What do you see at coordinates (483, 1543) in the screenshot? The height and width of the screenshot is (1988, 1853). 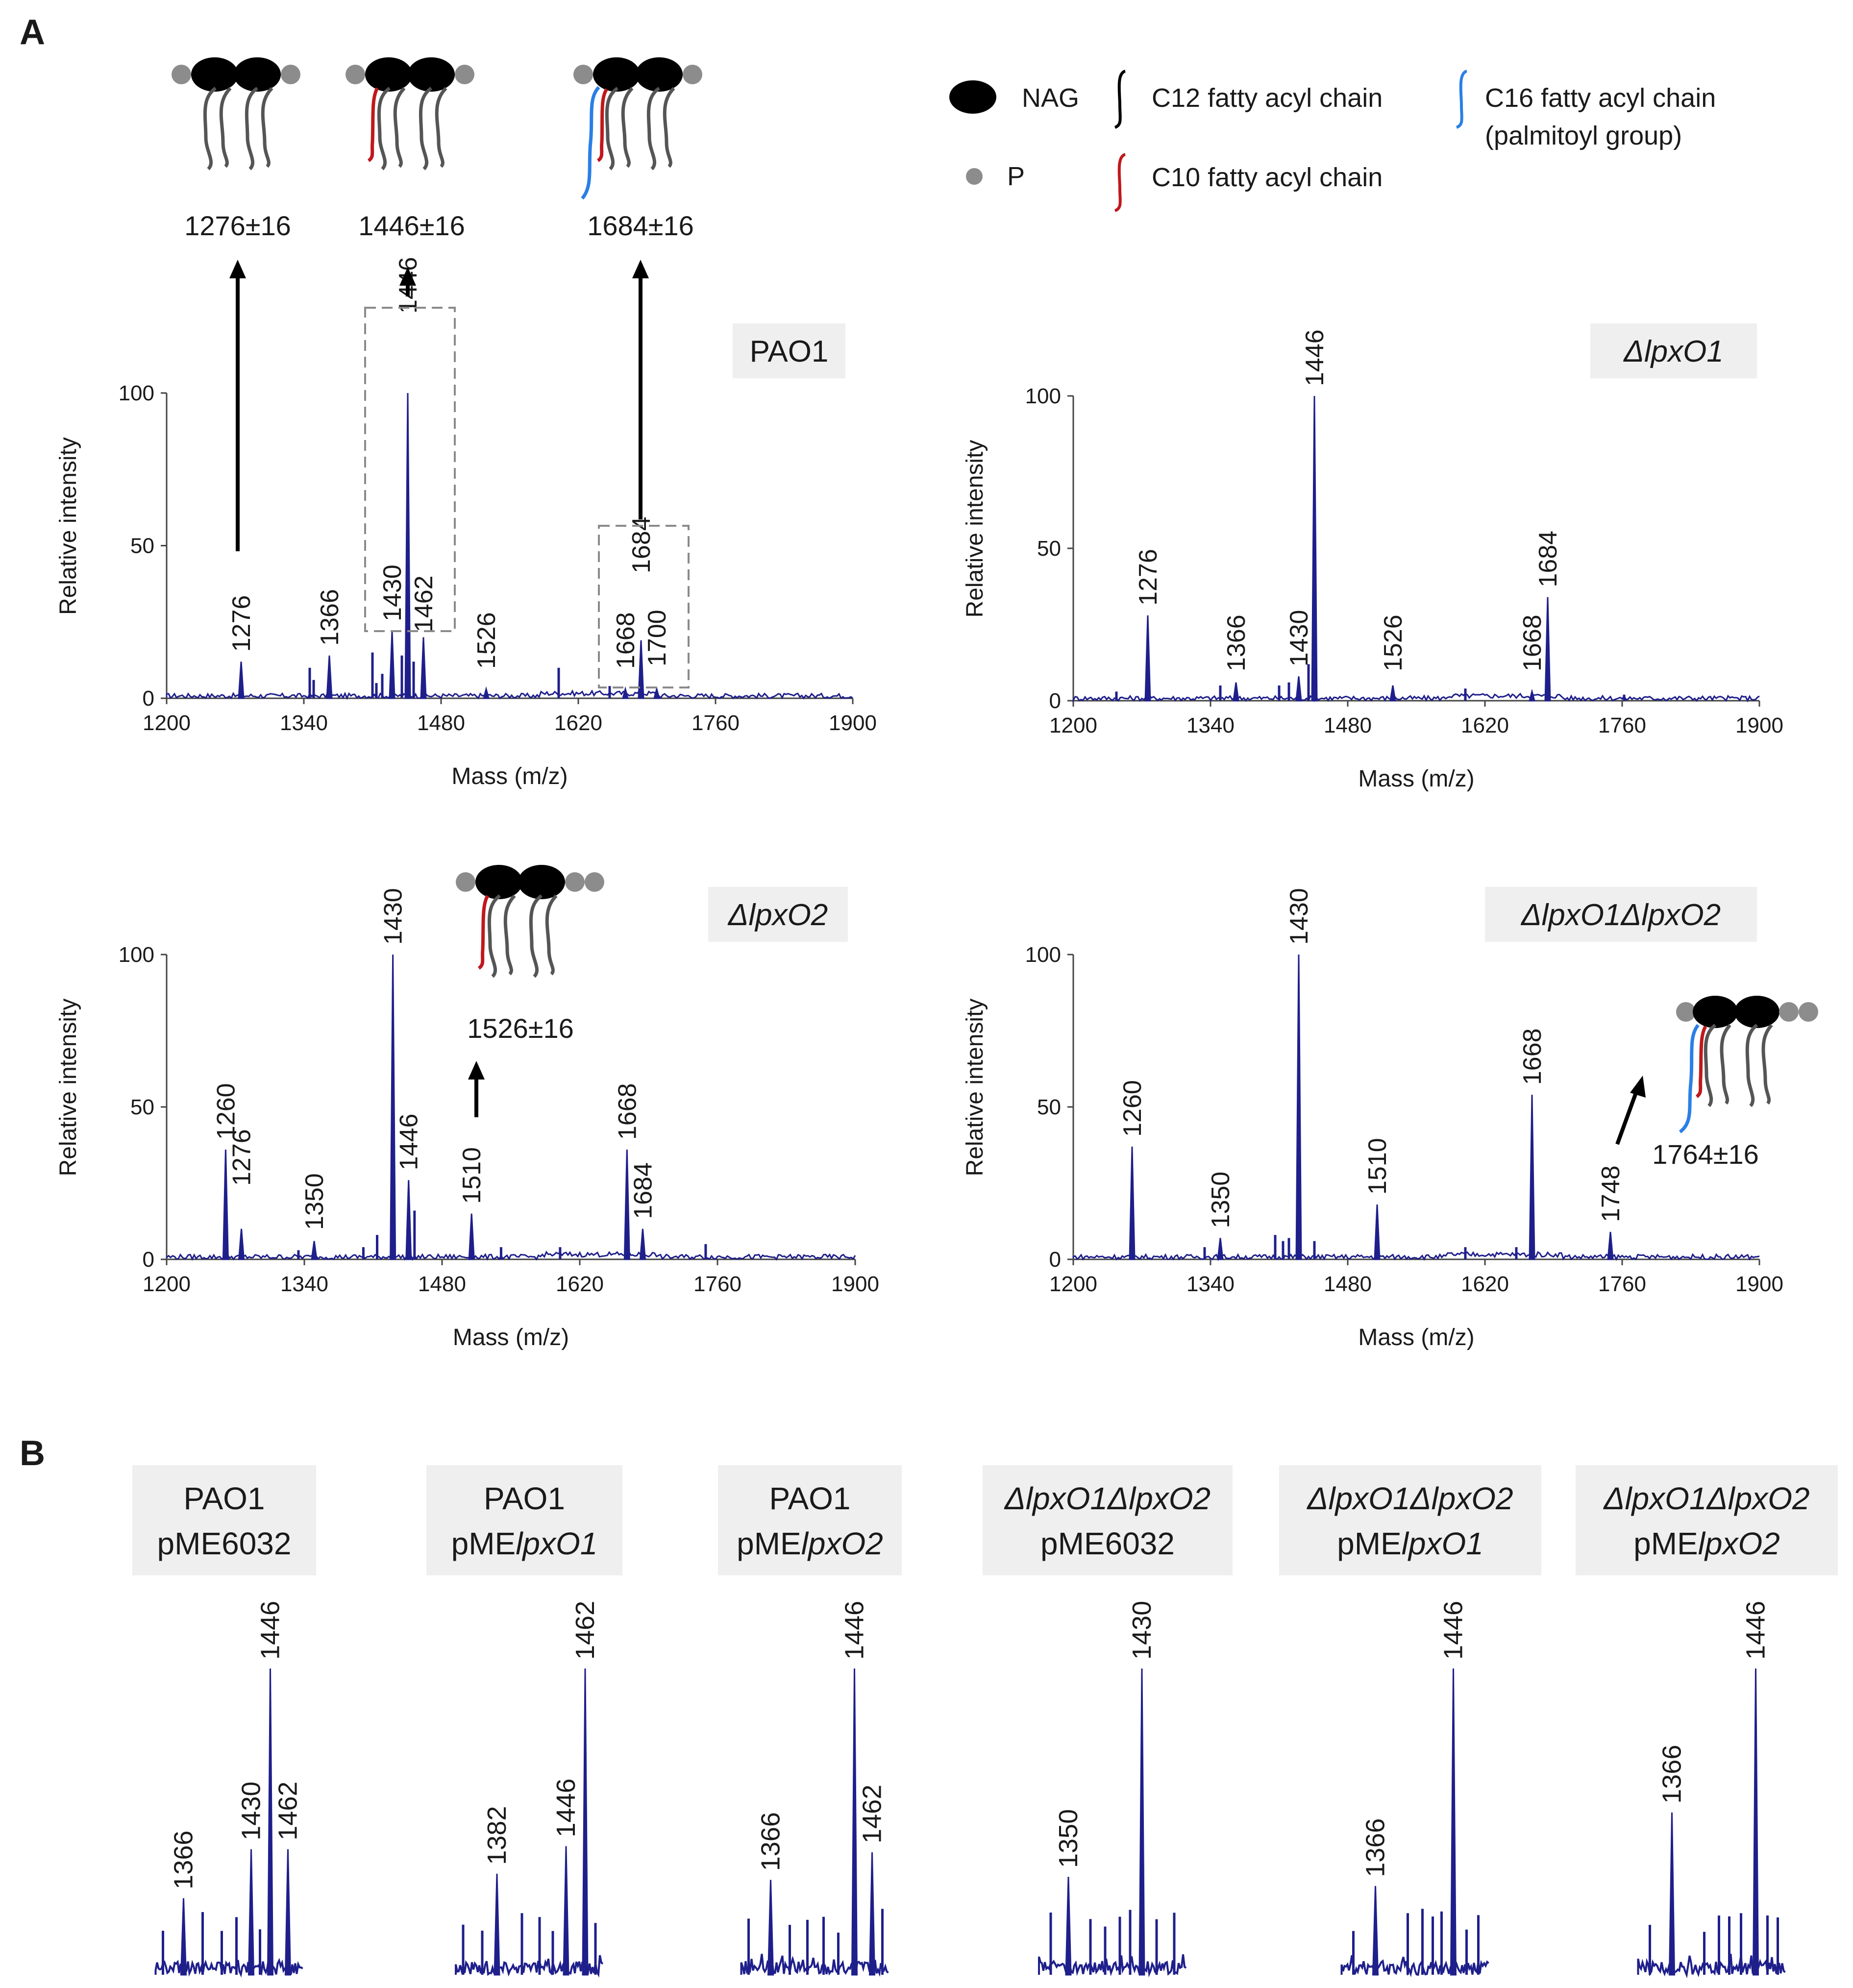 I see `panel-b-plasmid-prefix: pME` at bounding box center [483, 1543].